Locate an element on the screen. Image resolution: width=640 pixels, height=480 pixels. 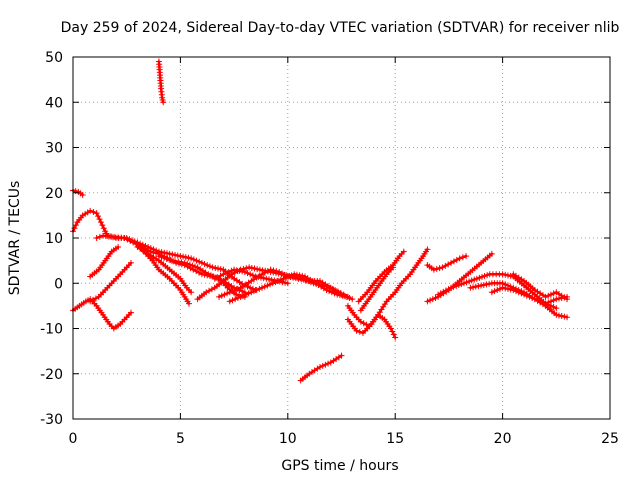
x-axis-label: GPS time / hours is located at coordinates (339, 466).